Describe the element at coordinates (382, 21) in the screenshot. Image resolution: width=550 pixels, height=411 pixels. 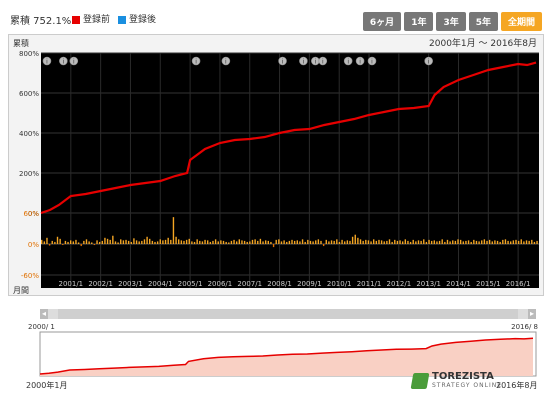
I see `range-6m-button: 6ヶ月` at that location.